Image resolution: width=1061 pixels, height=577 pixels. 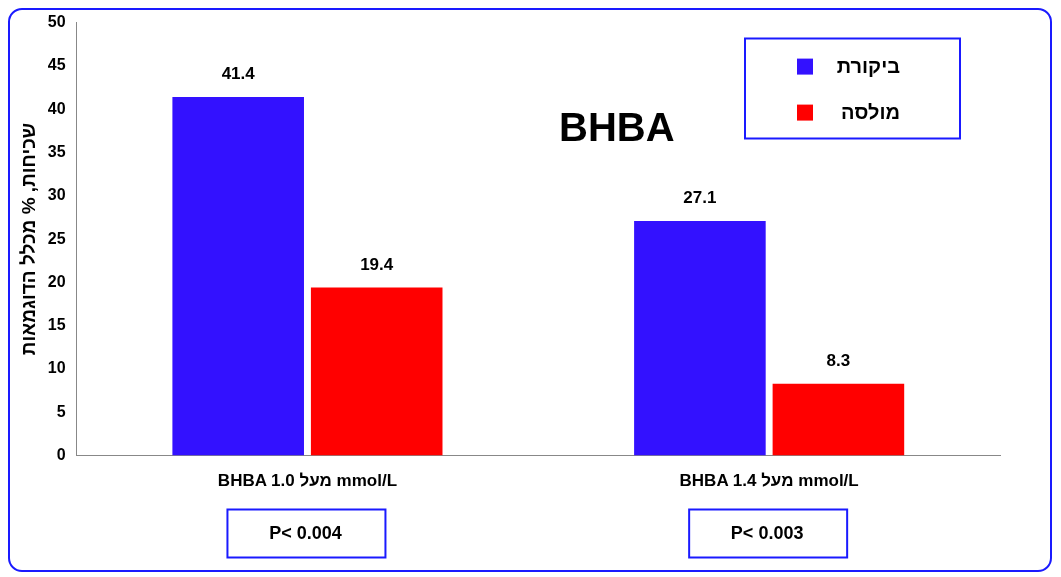 I want to click on y-tick-label: 40, so click(x=56, y=108).